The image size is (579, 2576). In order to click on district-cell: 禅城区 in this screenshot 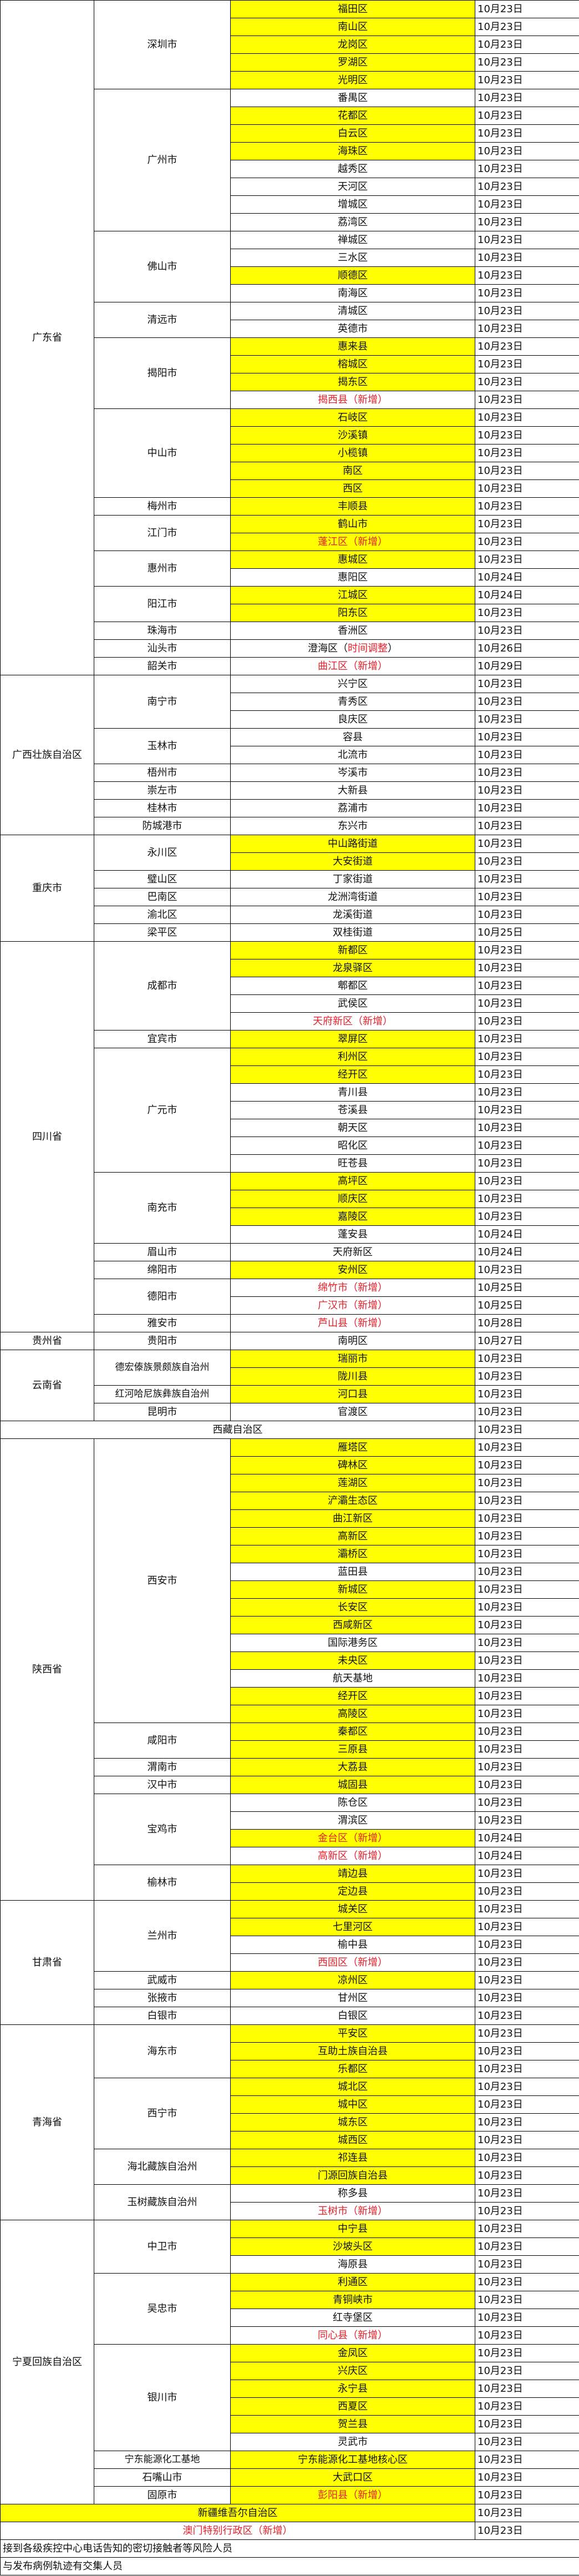, I will do `click(352, 240)`.